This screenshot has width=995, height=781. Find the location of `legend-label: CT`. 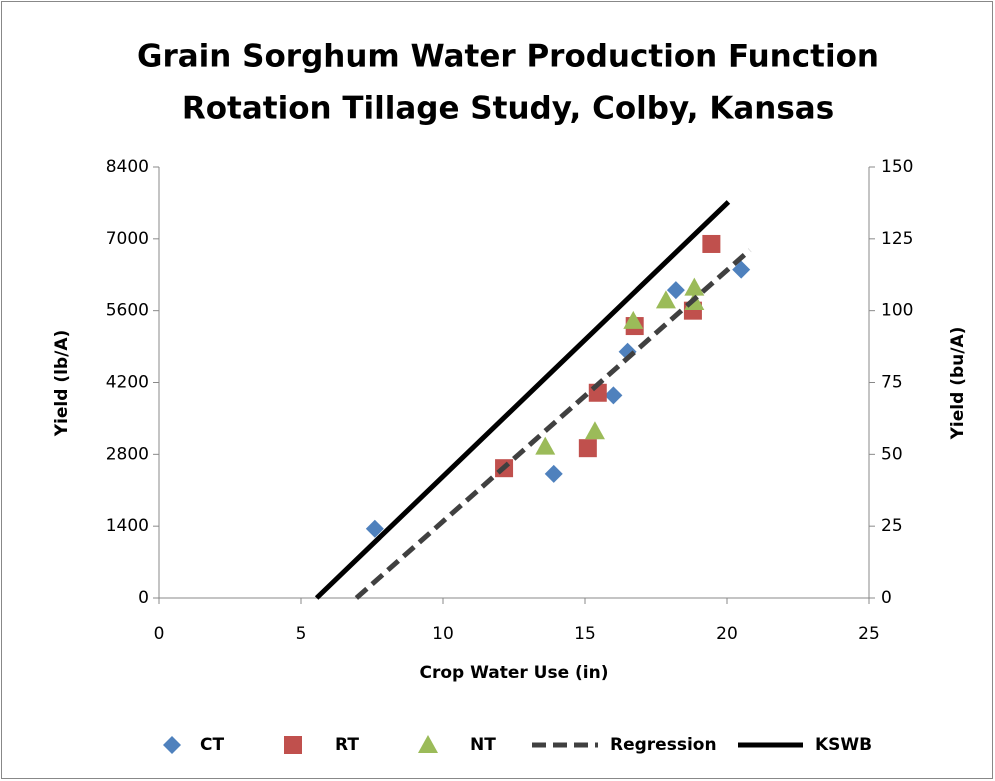

legend-label: CT is located at coordinates (212, 745).